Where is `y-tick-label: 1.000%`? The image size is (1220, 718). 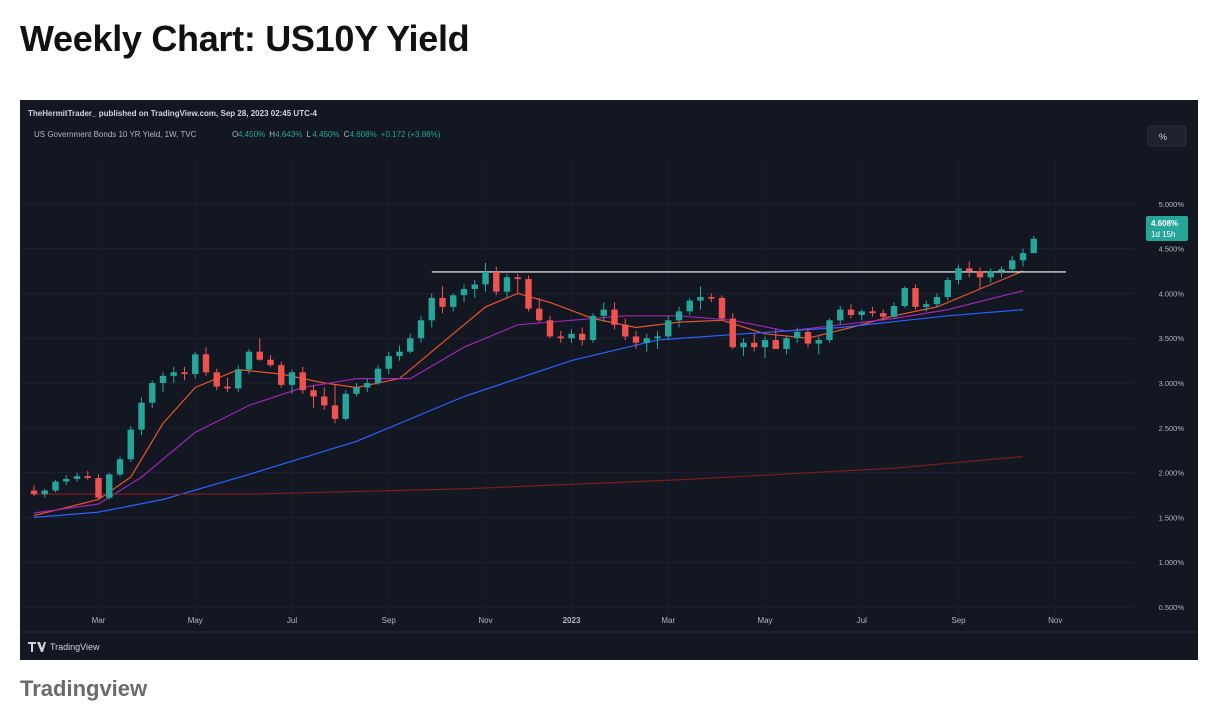
y-tick-label: 1.000% is located at coordinates (1172, 562).